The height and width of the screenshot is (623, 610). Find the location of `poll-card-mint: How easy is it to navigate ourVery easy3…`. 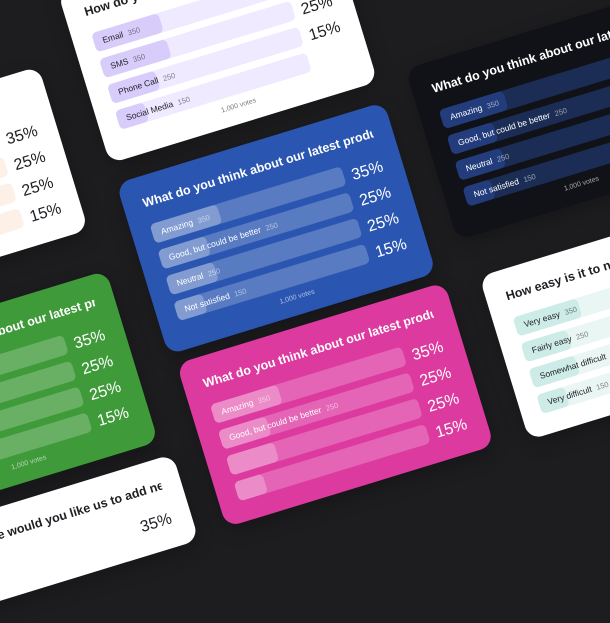

poll-card-mint: How easy is it to navigate ourVery easy3… is located at coordinates (544, 319).